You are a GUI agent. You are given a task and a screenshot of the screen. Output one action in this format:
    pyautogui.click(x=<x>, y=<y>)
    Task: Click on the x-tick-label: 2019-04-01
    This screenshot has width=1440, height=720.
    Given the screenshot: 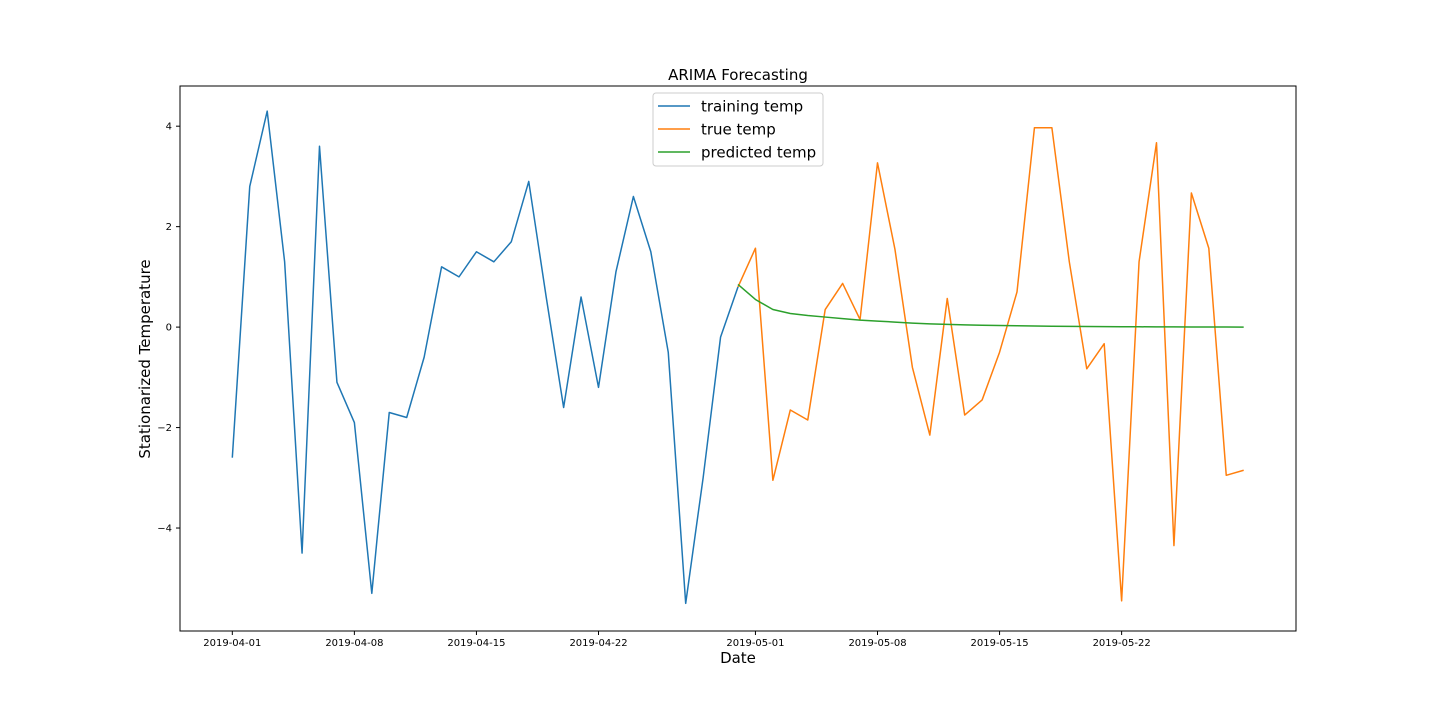 What is the action you would take?
    pyautogui.click(x=232, y=643)
    